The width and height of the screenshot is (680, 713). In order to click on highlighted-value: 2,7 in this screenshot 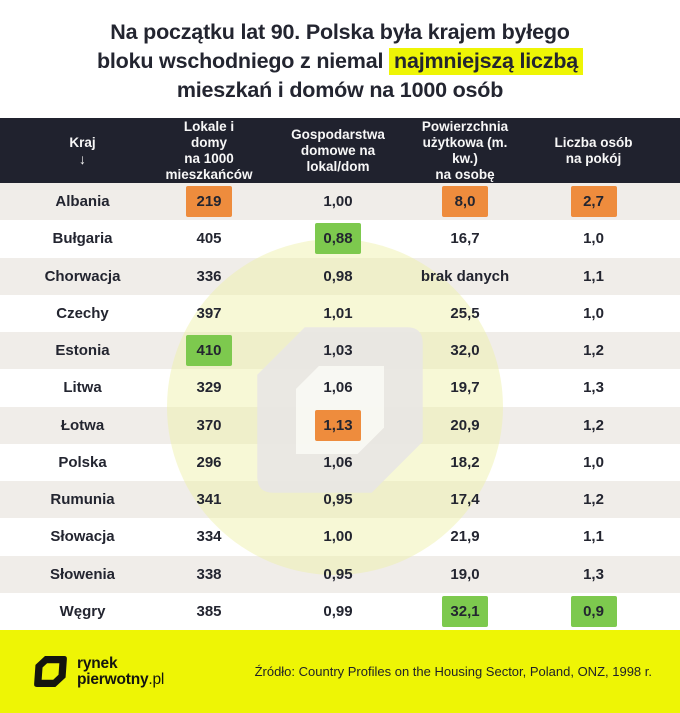, I will do `click(593, 202)`.